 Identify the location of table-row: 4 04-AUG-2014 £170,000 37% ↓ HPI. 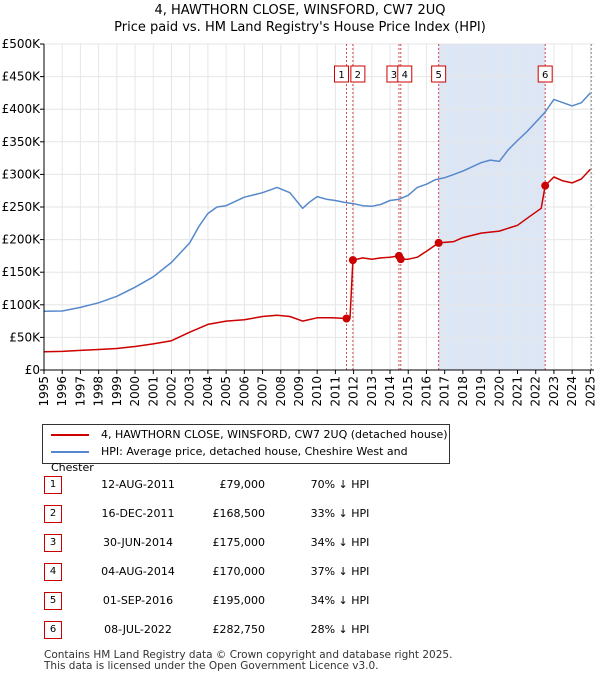
(240, 570).